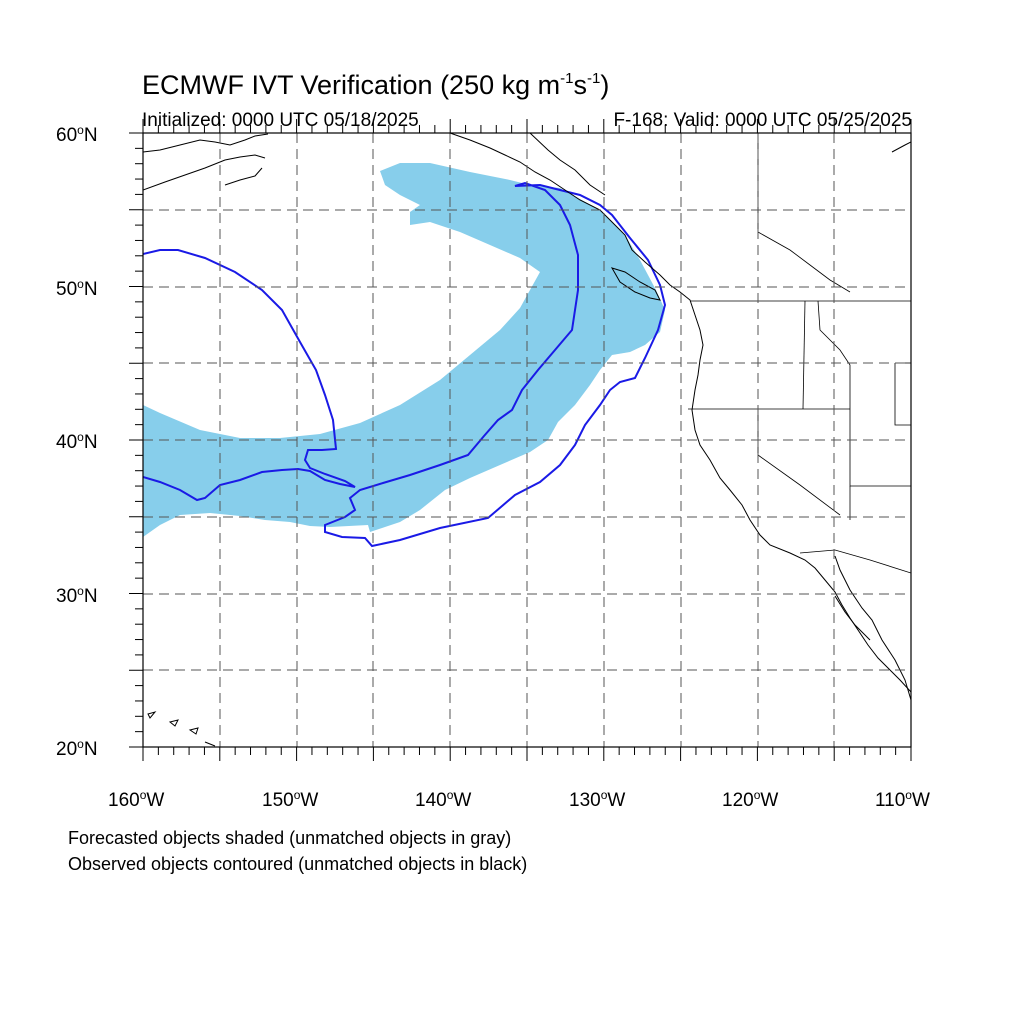 Image resolution: width=1024 pixels, height=1024 pixels. Describe the element at coordinates (77, 288) in the screenshot. I see `lat-label-50n: 50oN` at that location.